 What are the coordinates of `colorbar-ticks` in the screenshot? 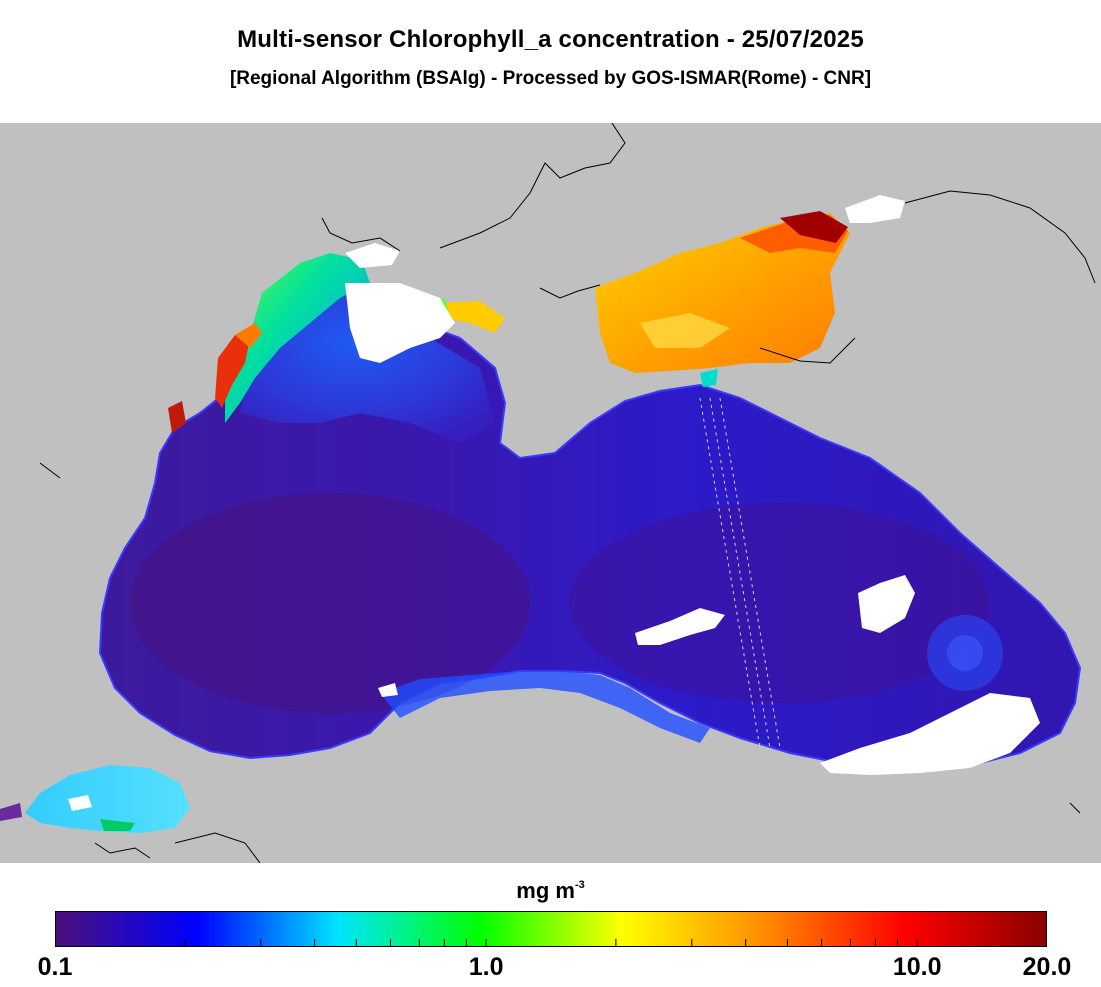 It's located at (551, 943).